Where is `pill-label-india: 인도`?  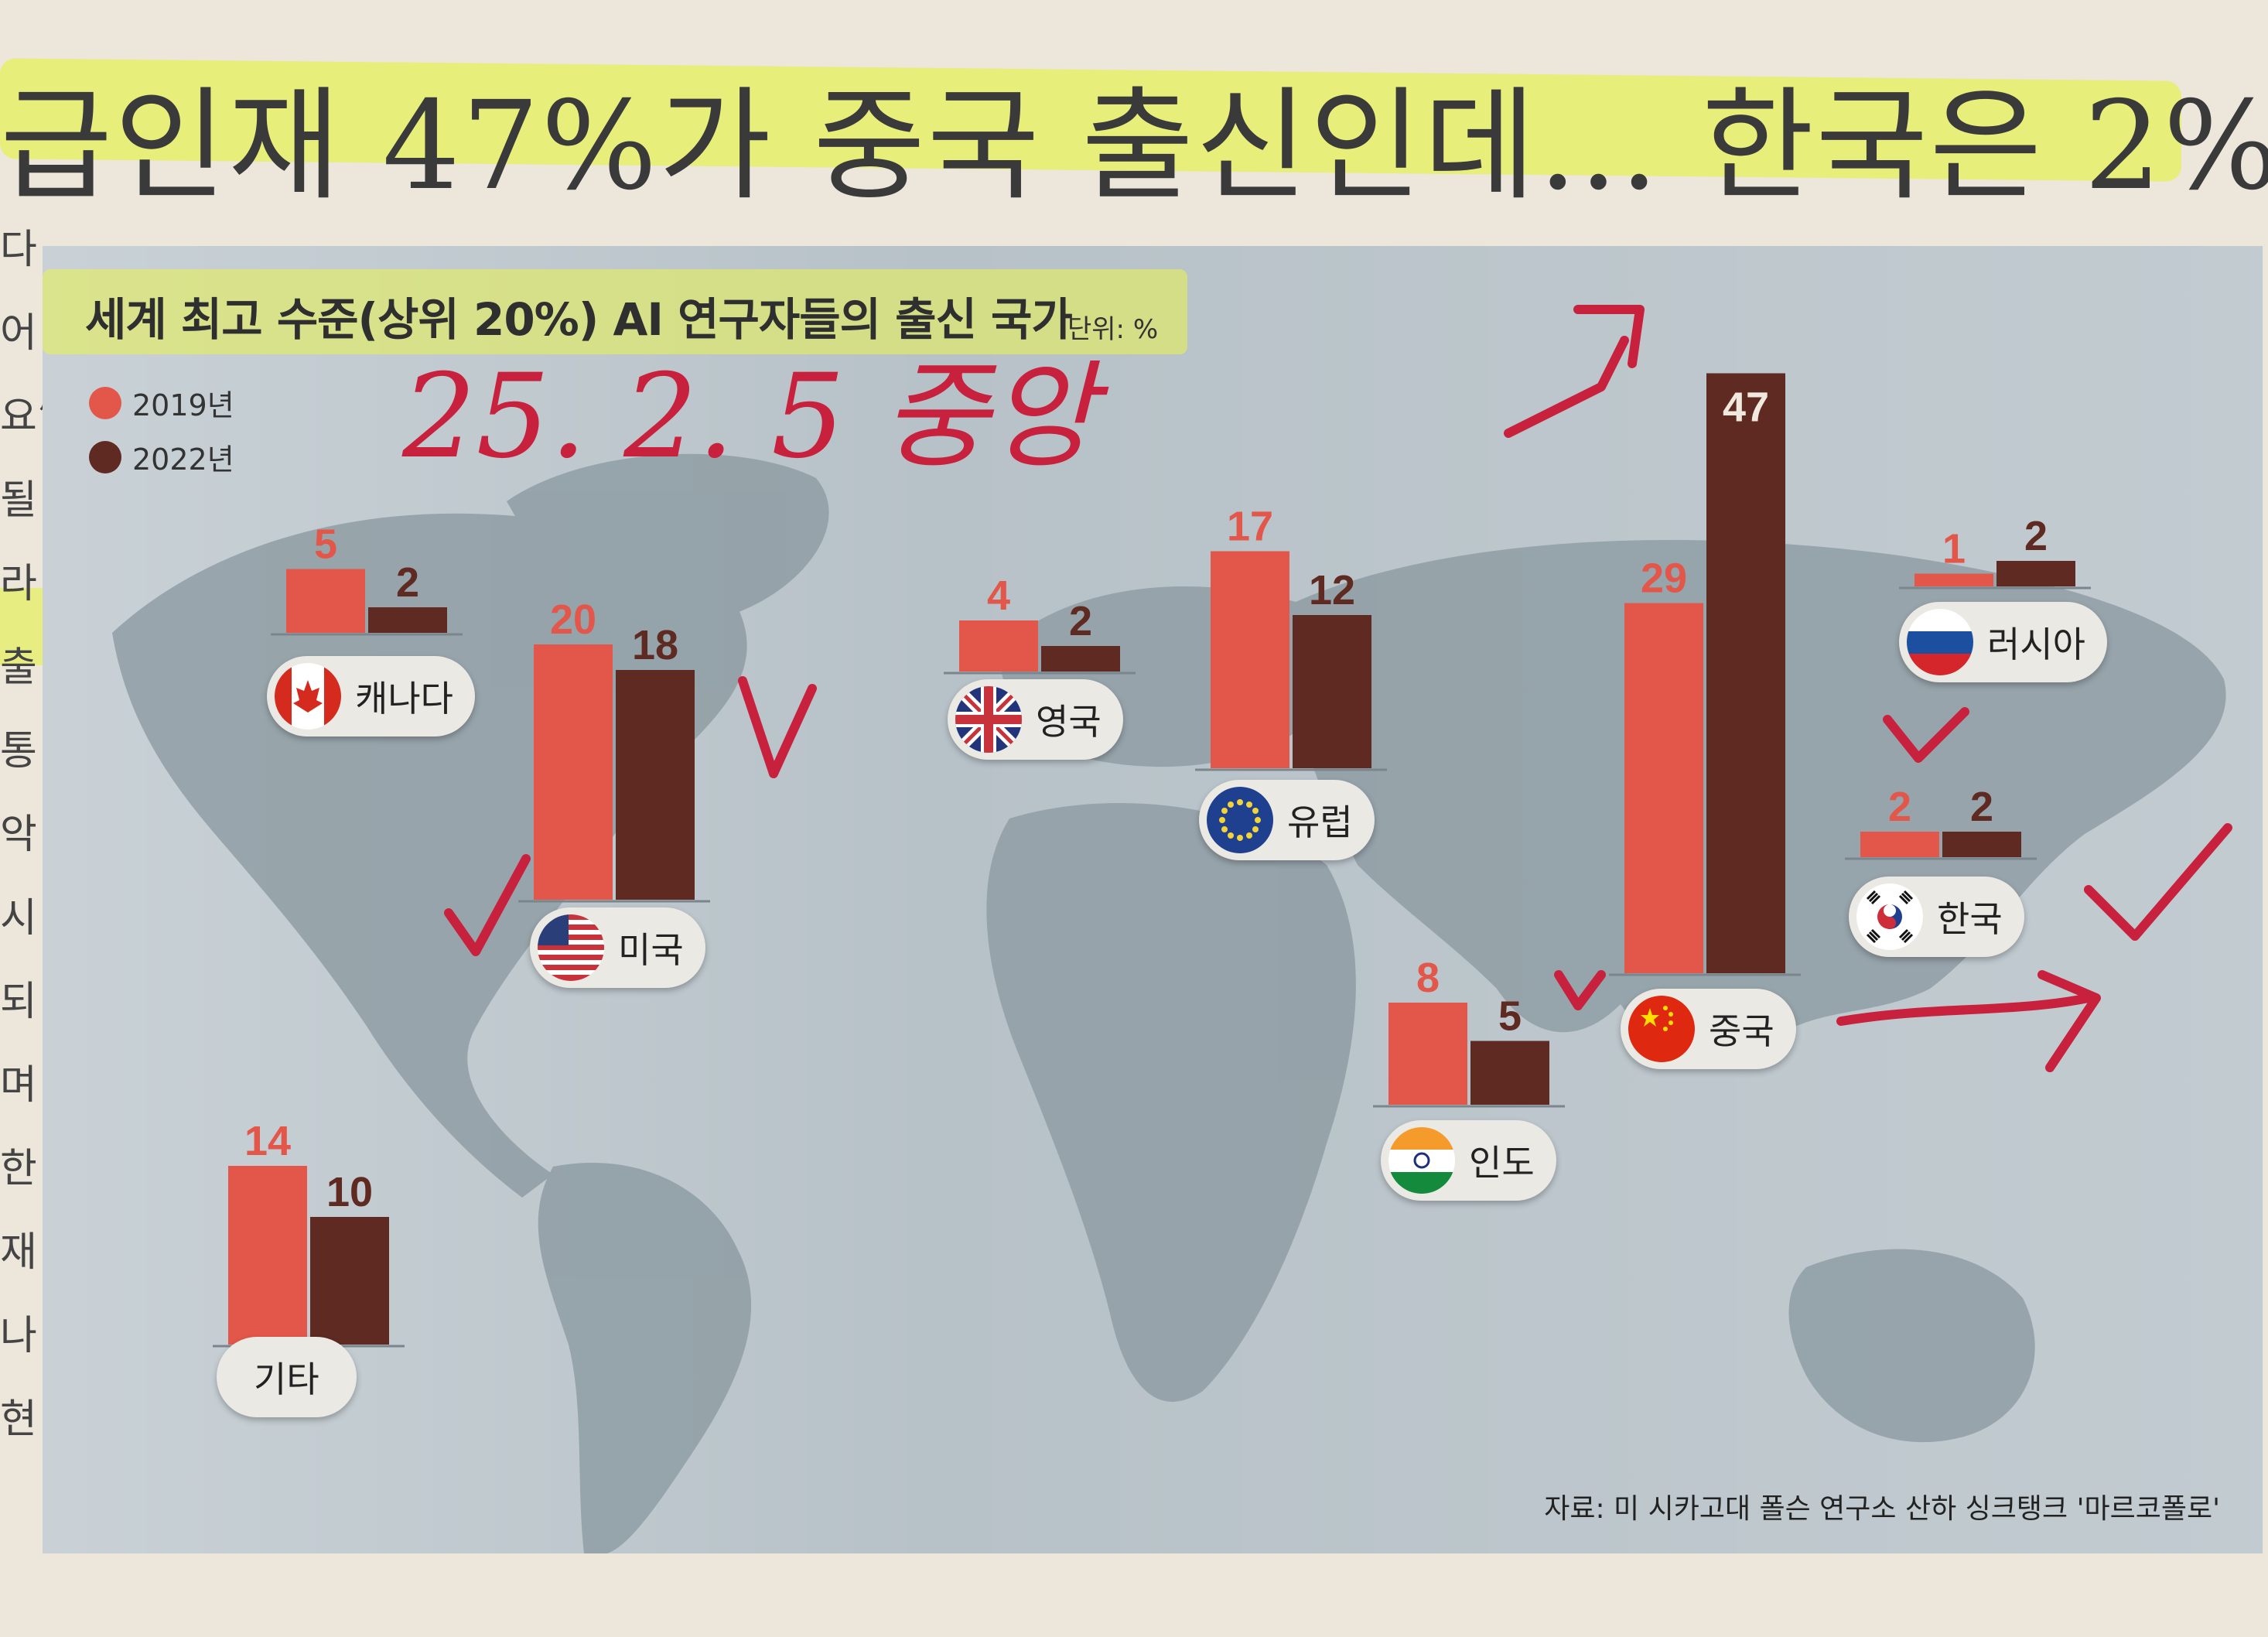
pill-label-india: 인도 is located at coordinates (1502, 1163).